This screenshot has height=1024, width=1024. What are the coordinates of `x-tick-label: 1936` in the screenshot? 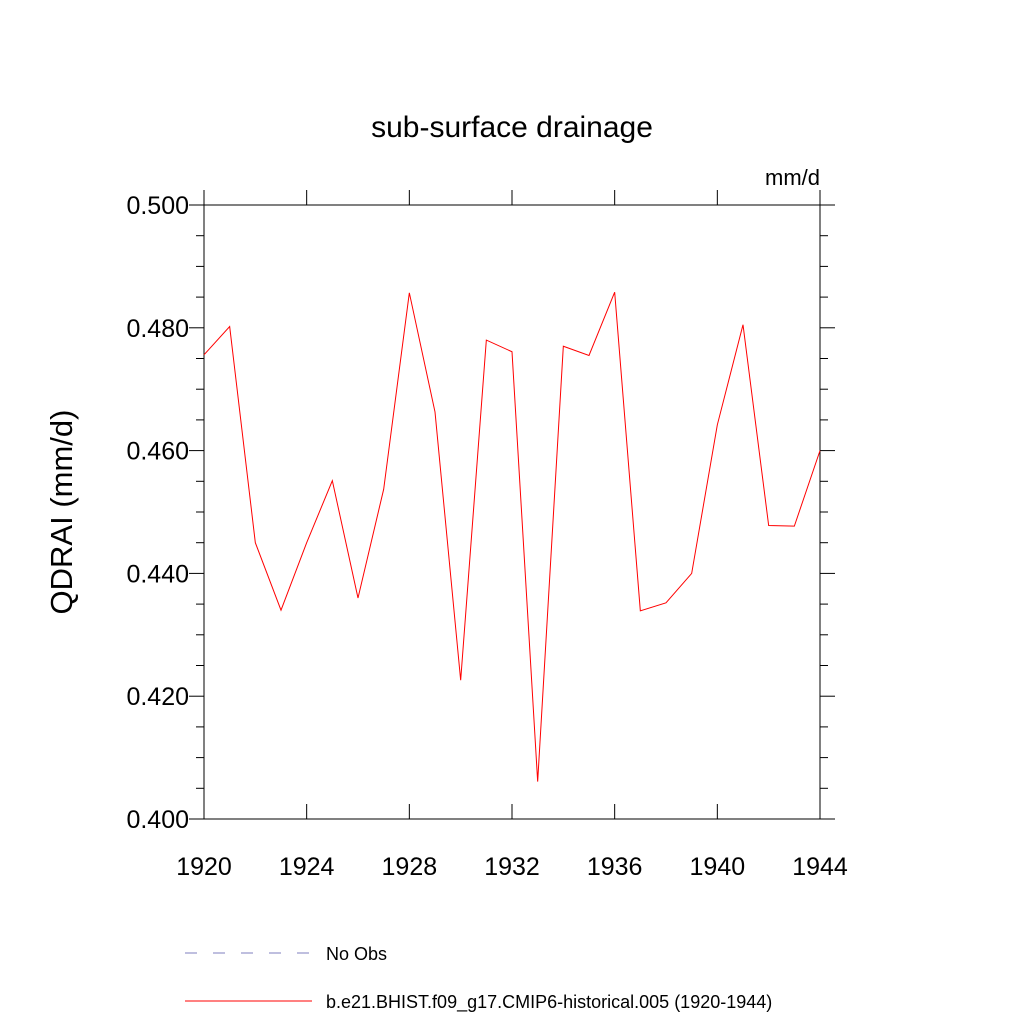 It's located at (615, 867).